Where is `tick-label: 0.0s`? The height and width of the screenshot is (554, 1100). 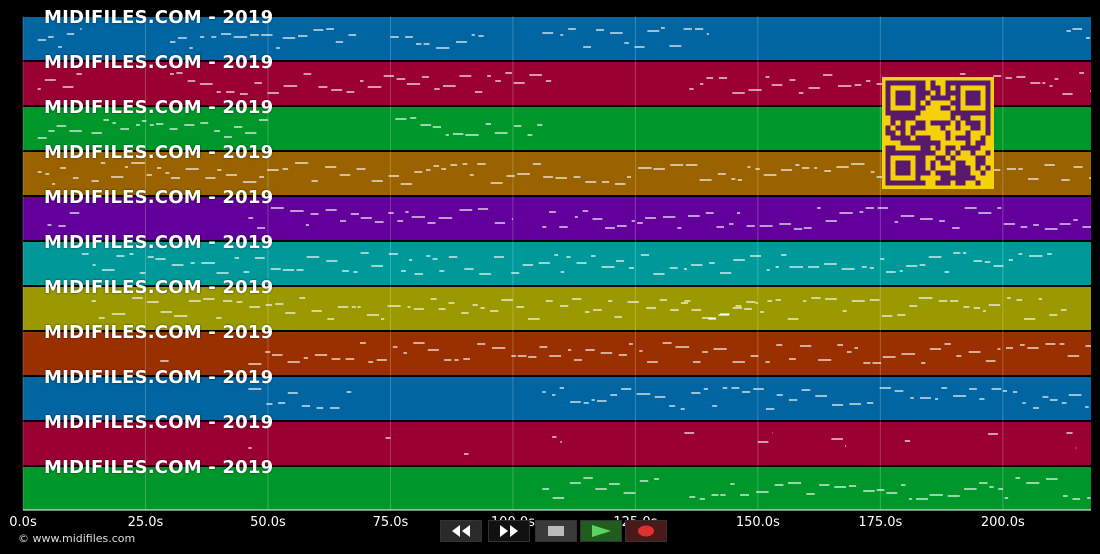
tick-label: 0.0s is located at coordinates (23, 522).